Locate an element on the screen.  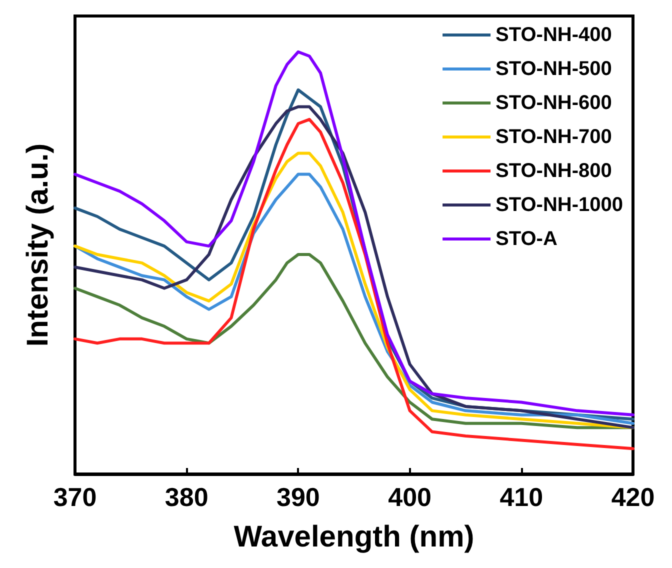
x-tick-label: 370 is located at coordinates (75, 497).